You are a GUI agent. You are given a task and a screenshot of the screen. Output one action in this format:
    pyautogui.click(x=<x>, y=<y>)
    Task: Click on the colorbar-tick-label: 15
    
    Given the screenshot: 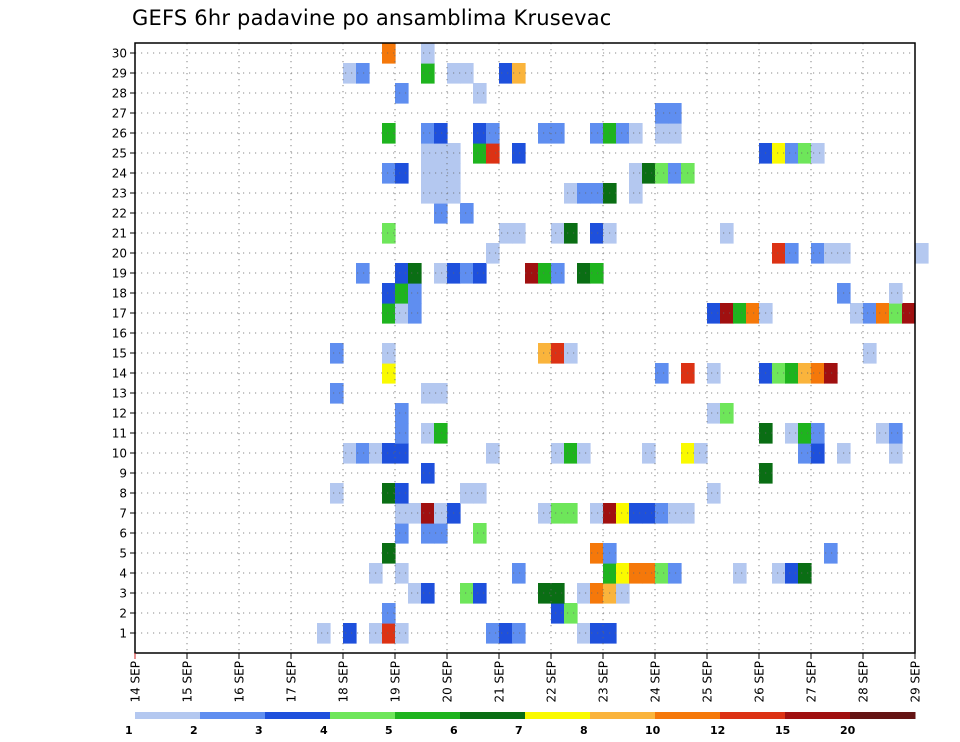 What is the action you would take?
    pyautogui.click(x=782, y=730)
    